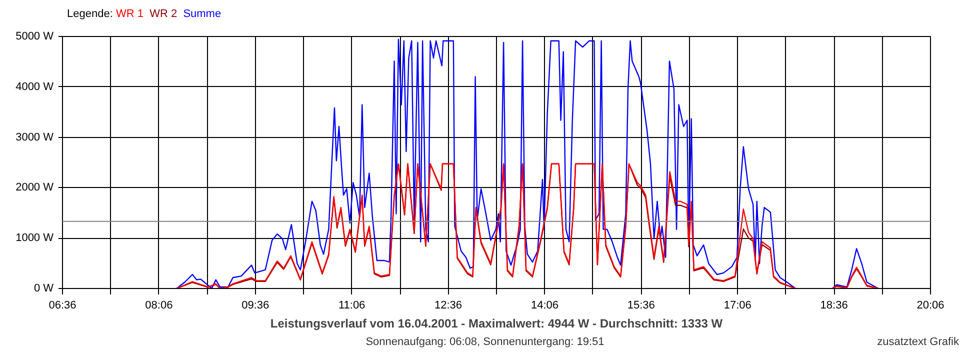 The width and height of the screenshot is (960, 360). What do you see at coordinates (256, 306) in the screenshot?
I see `x-tick-label: 09:36` at bounding box center [256, 306].